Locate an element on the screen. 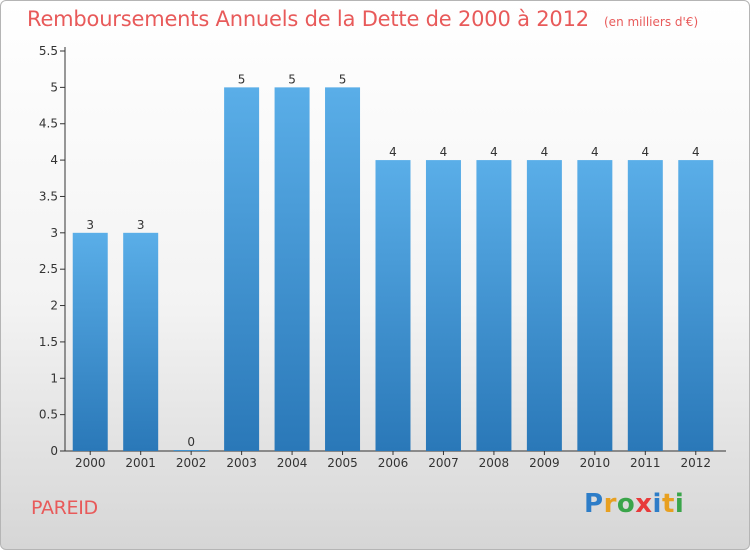 The height and width of the screenshot is (550, 750). x-tick-label: 2004 is located at coordinates (292, 463).